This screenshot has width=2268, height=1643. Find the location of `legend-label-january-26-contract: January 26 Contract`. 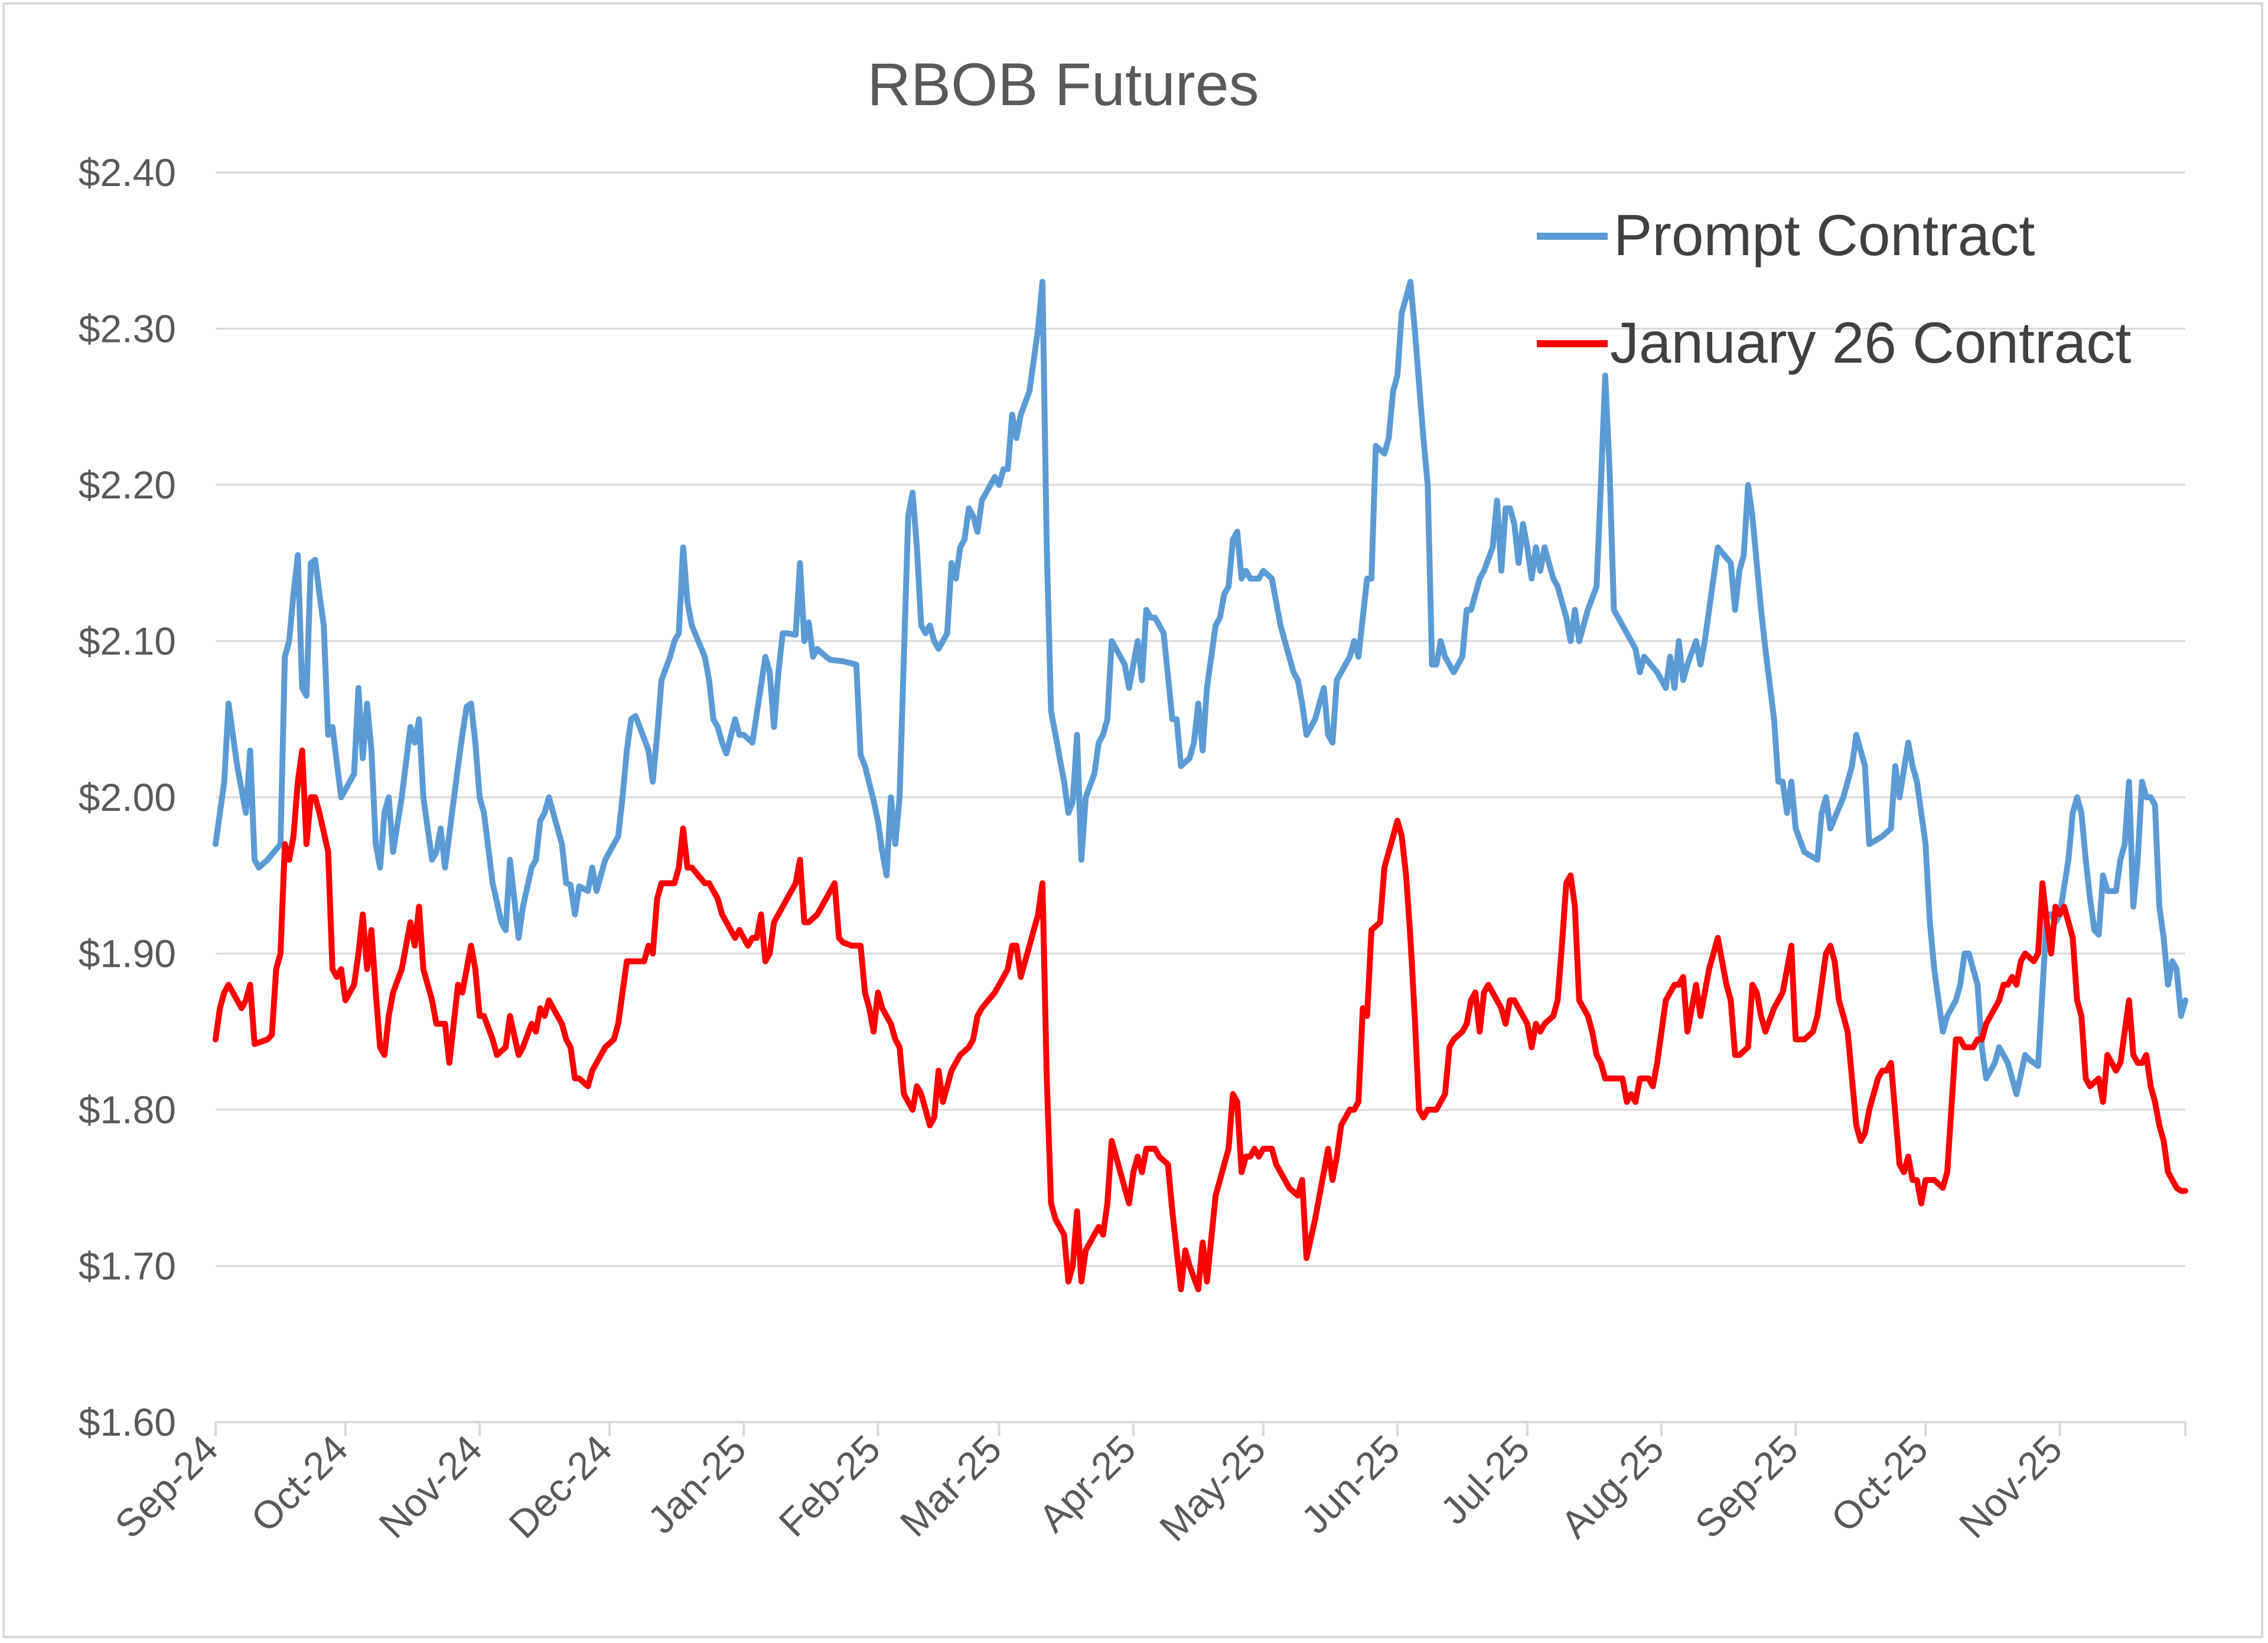

legend-label-january-26-contract: January 26 Contract is located at coordinates (1870, 343).